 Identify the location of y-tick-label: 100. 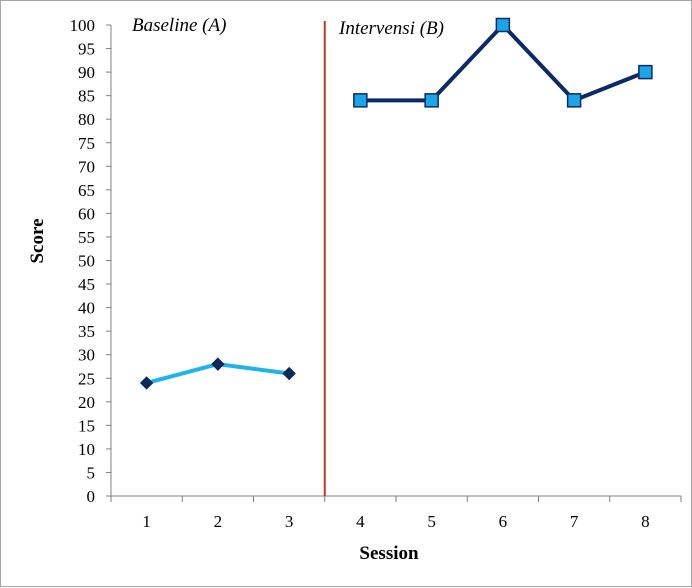
(83, 25).